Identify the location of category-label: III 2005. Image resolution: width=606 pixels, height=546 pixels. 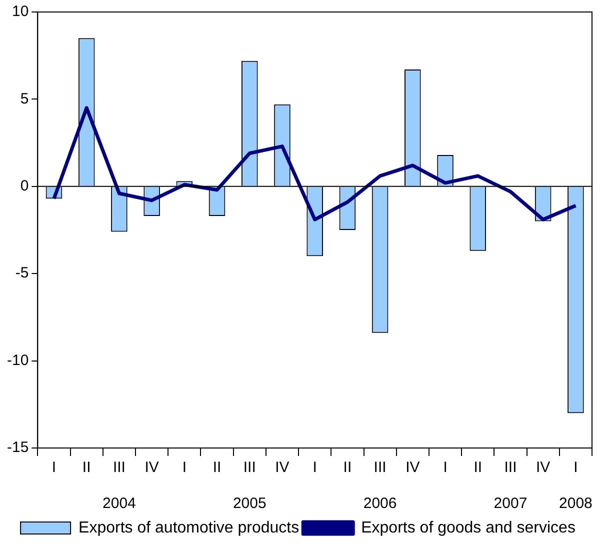
(249, 485).